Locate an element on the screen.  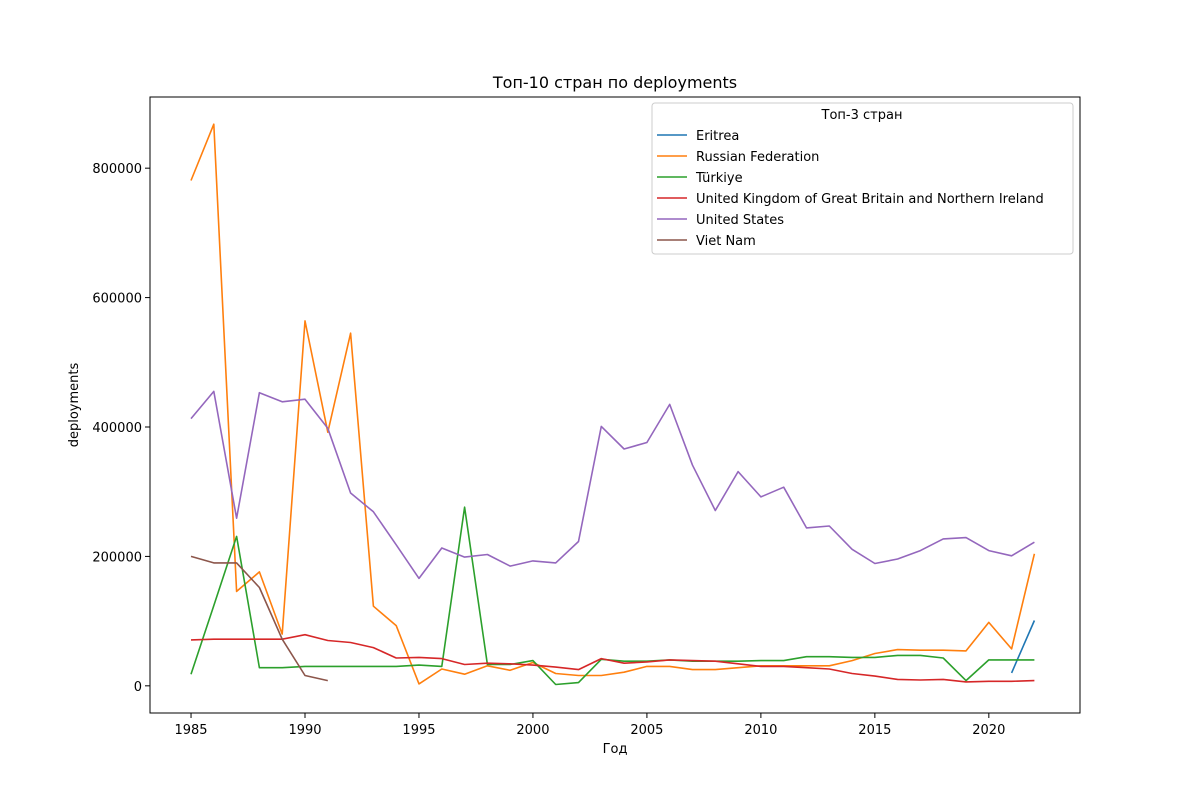
legend-label: Russian Federation is located at coordinates (757, 157).